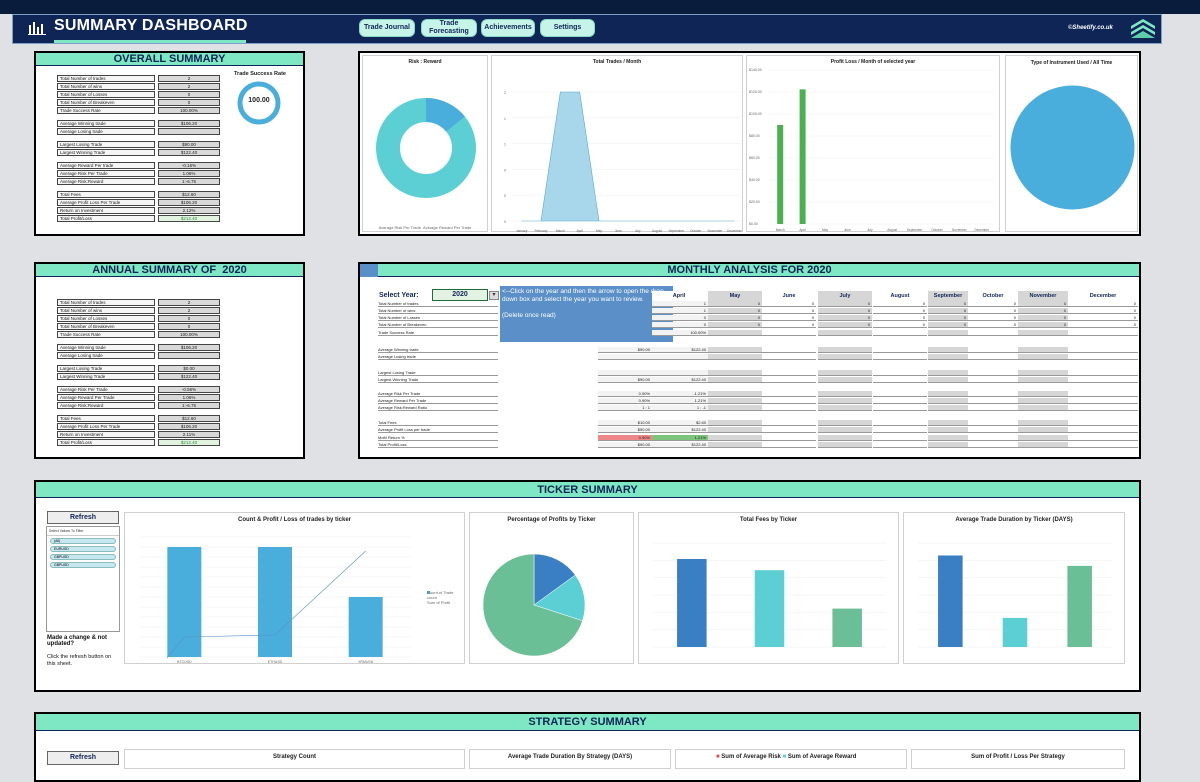 The height and width of the screenshot is (782, 1200). I want to click on monthly-row-label: Average Winning trade, so click(438, 350).